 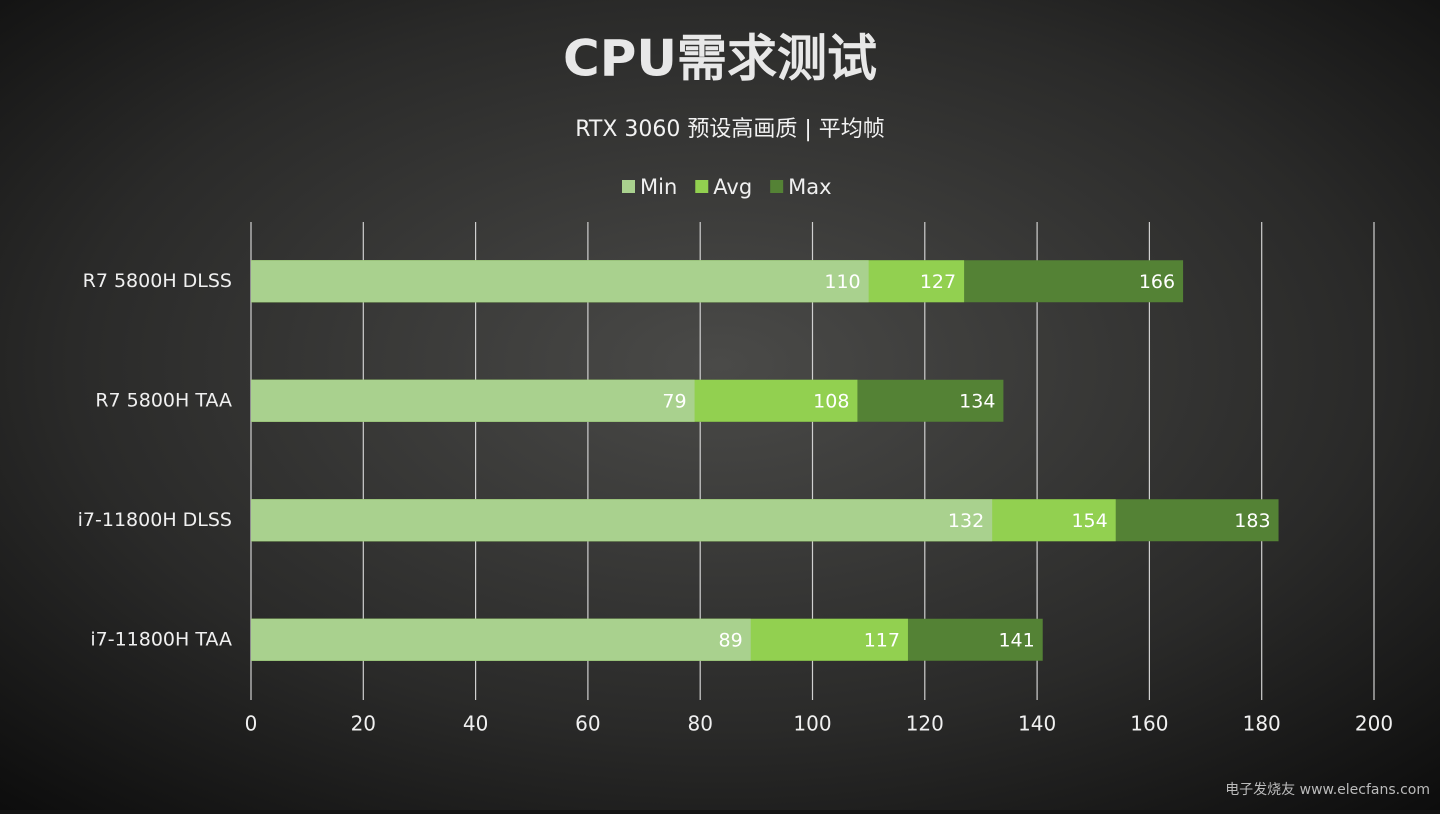 What do you see at coordinates (731, 640) in the screenshot?
I see `value-label: 89` at bounding box center [731, 640].